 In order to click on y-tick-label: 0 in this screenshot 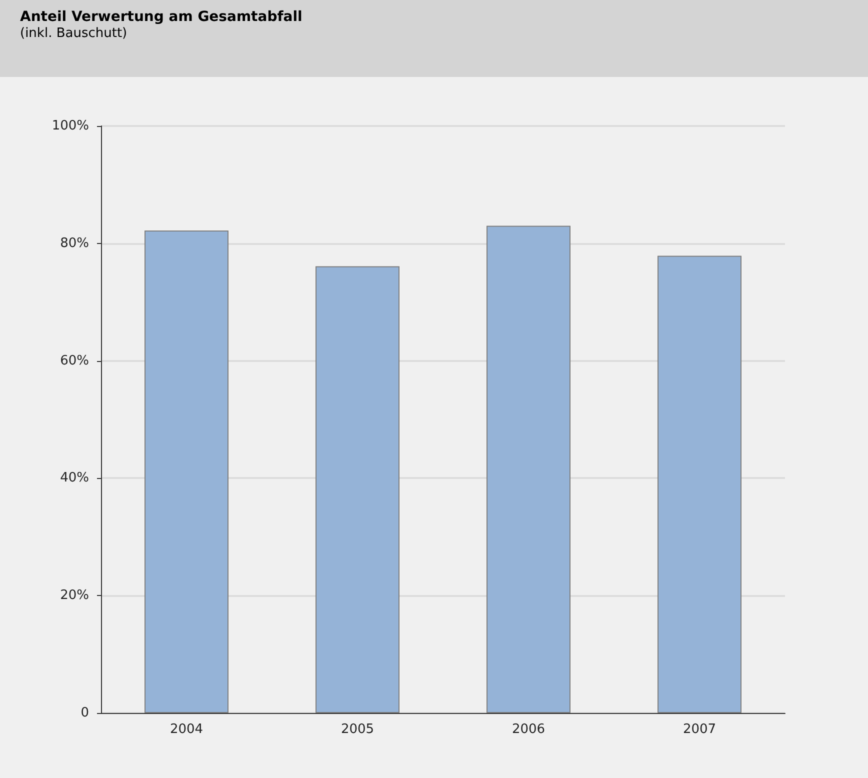, I will do `click(84, 713)`.